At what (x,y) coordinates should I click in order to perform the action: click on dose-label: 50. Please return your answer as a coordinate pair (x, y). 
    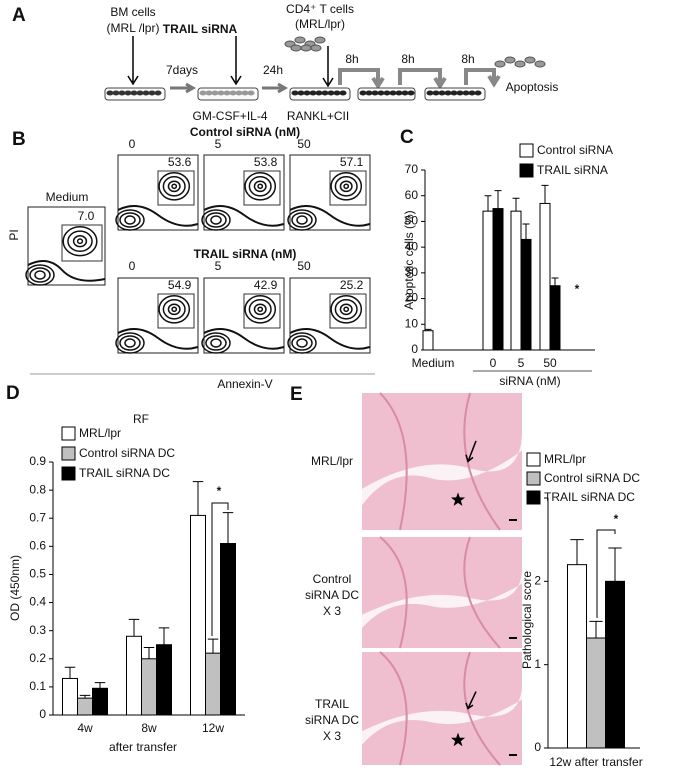
    Looking at the image, I should click on (304, 144).